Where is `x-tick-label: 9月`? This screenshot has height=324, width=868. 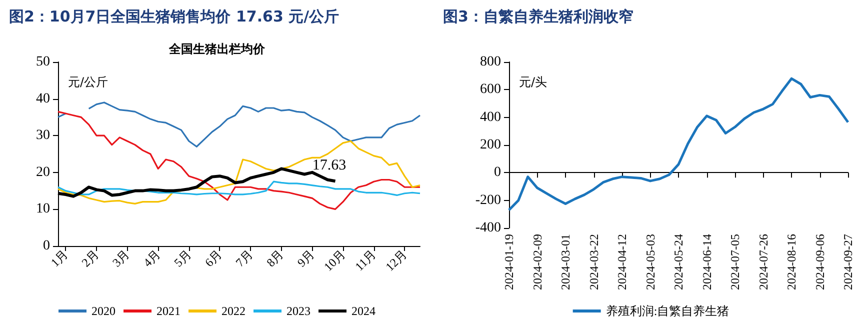 x-tick-label: 9月 is located at coordinates (306, 258).